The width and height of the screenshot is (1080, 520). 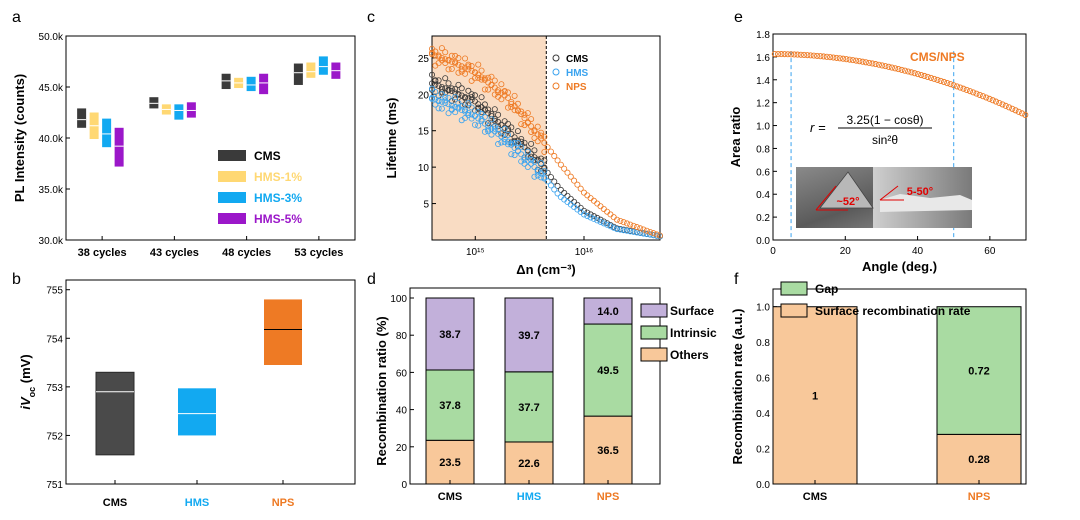 What do you see at coordinates (51, 139) in the screenshot?
I see `panel-a-ytick-label: 40.0k` at bounding box center [51, 139].